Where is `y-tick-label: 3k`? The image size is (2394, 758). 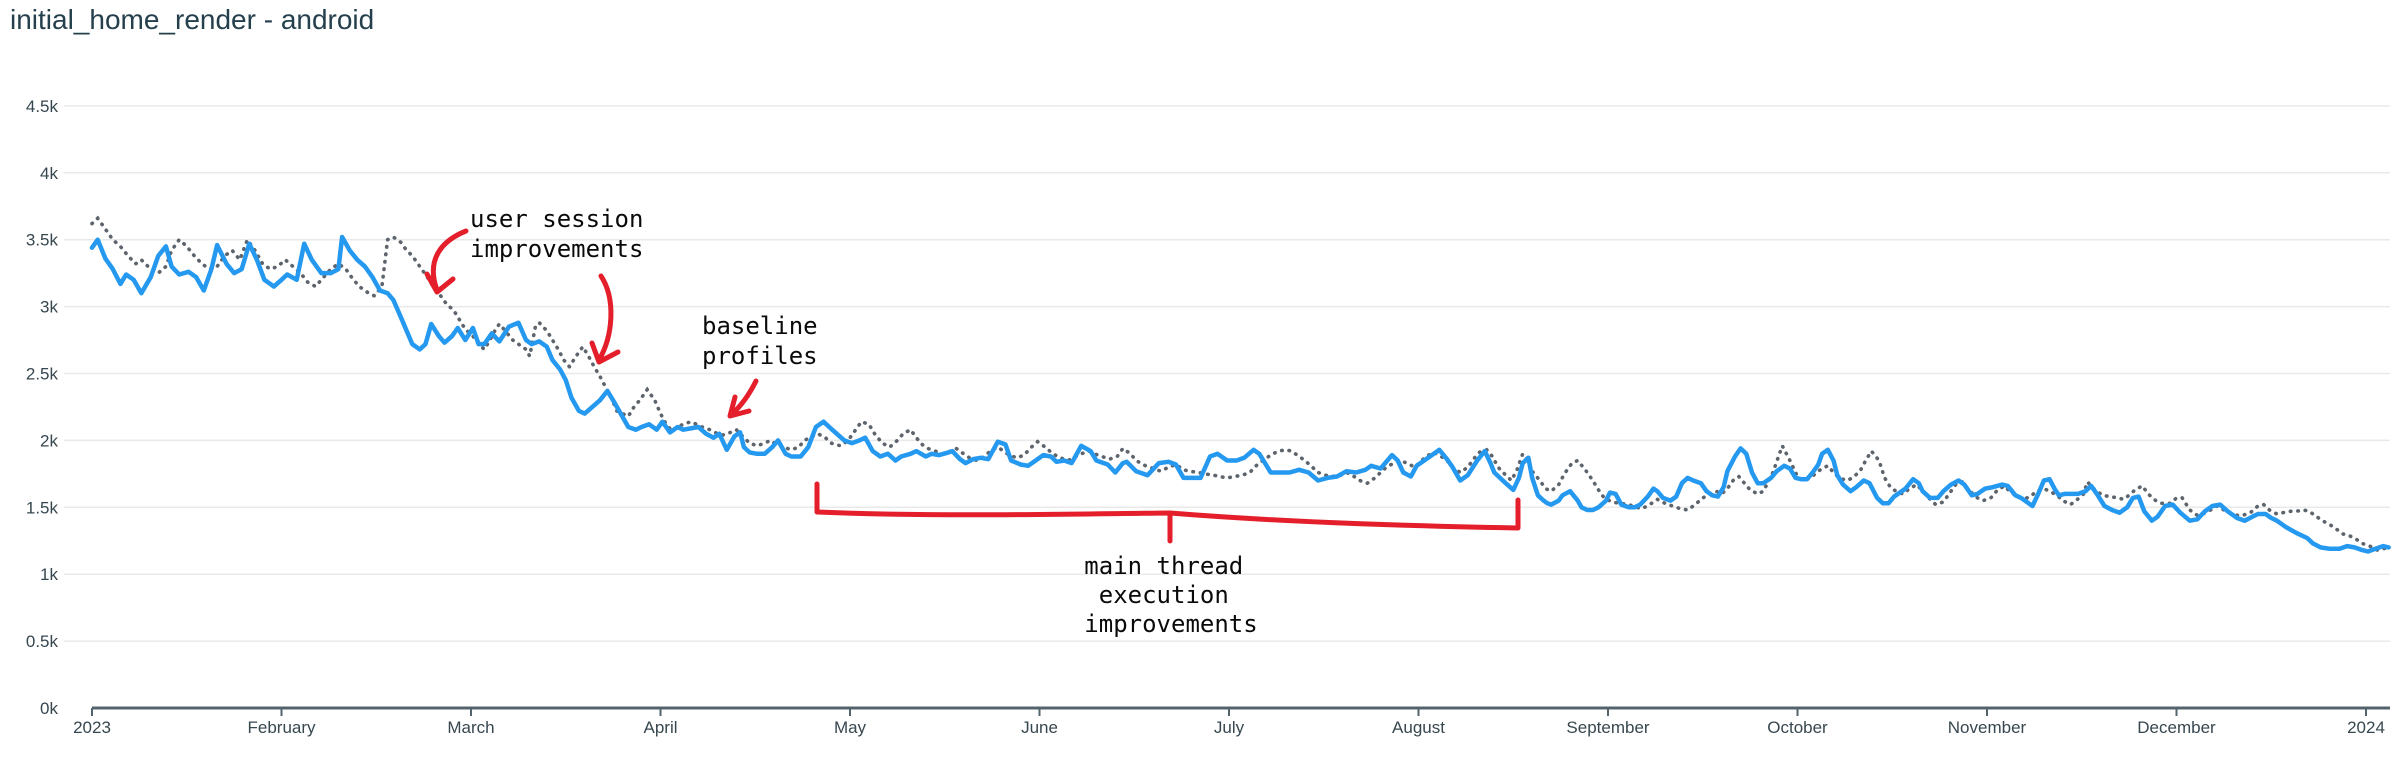 y-tick-label: 3k is located at coordinates (49, 307).